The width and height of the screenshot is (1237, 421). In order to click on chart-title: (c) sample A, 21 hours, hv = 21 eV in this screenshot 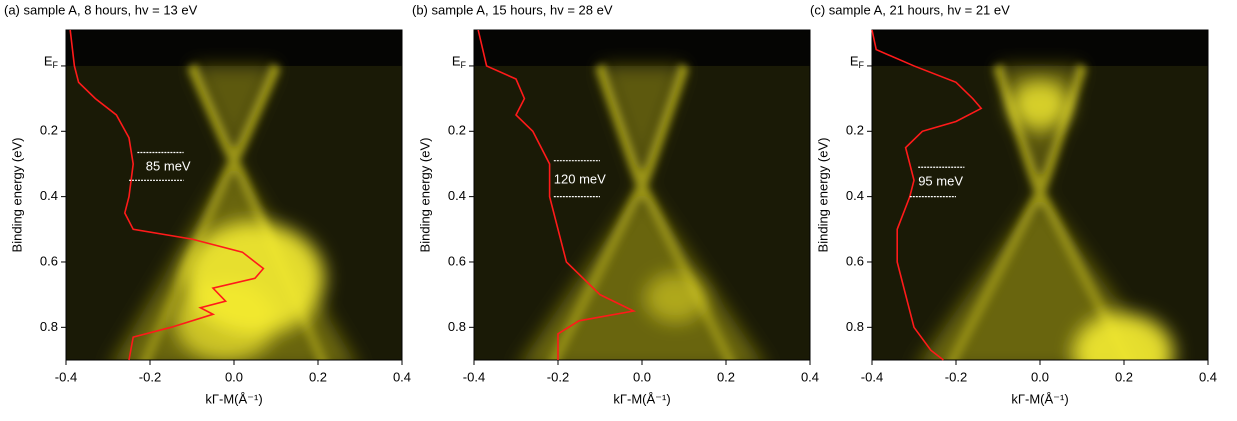, I will do `click(910, 9)`.